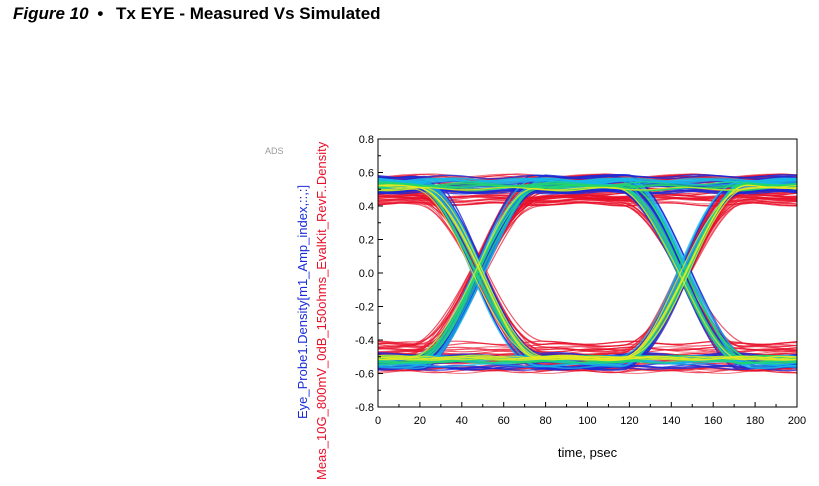 The width and height of the screenshot is (819, 486). What do you see at coordinates (364, 375) in the screenshot?
I see `y-tick-label: -0.6` at bounding box center [364, 375].